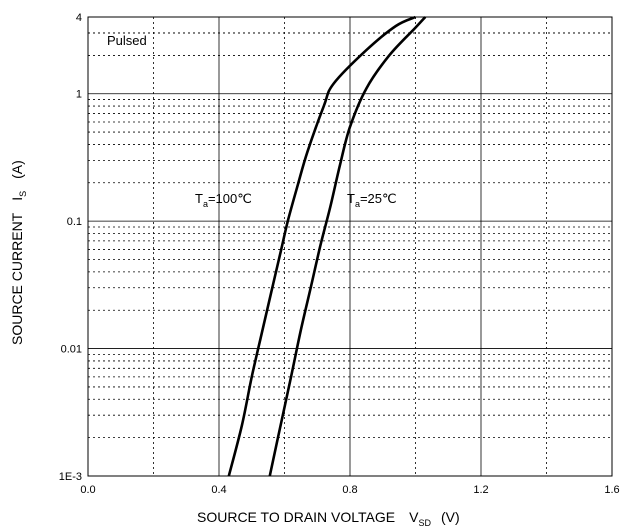  I want to click on x-tick-label: 0.0, so click(87, 490).